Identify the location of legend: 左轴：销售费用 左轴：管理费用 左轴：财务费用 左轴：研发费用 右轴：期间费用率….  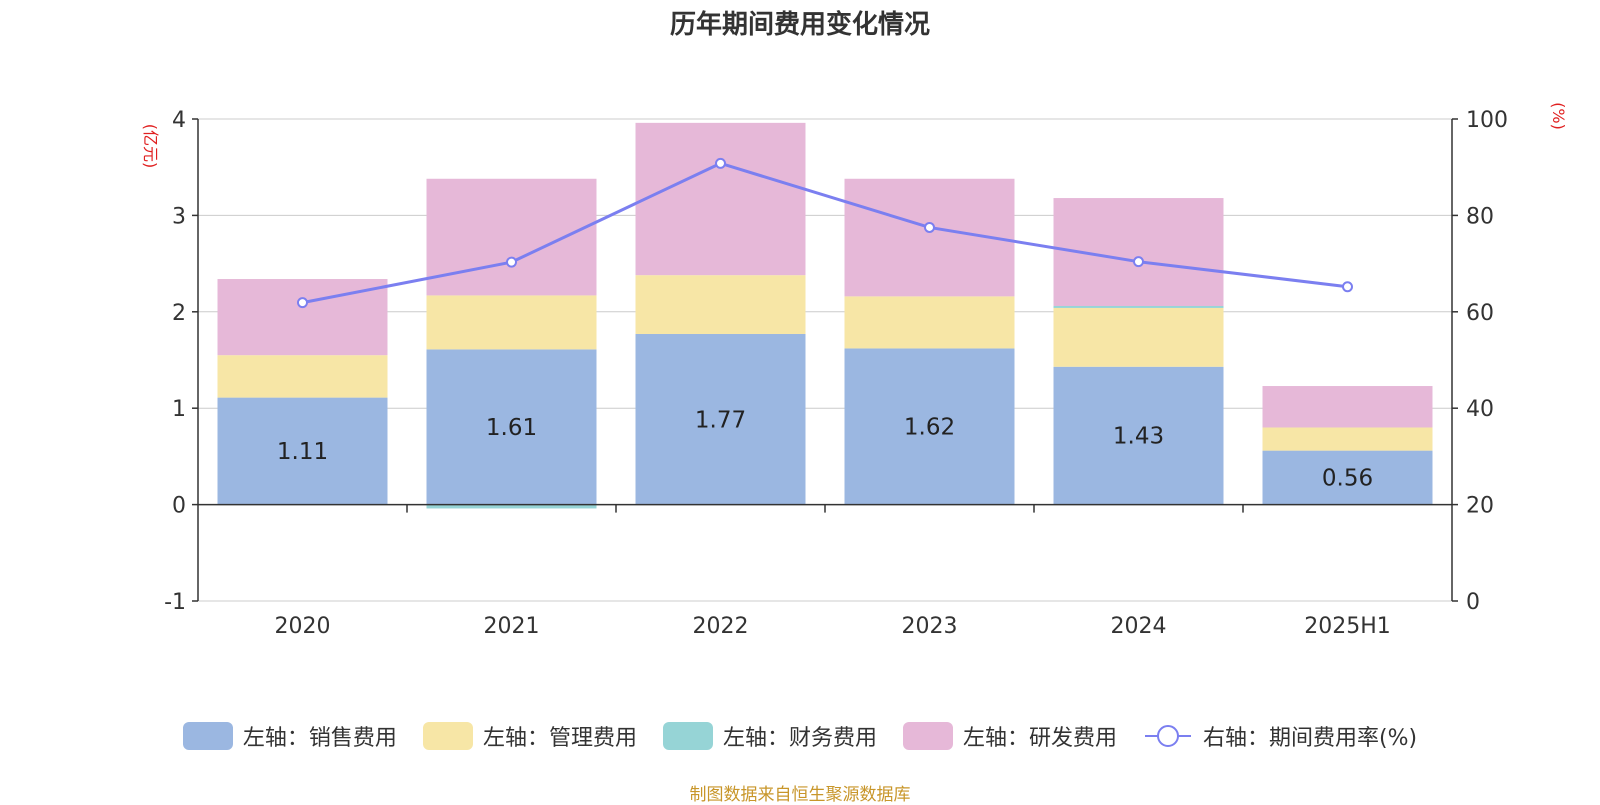
(800, 736).